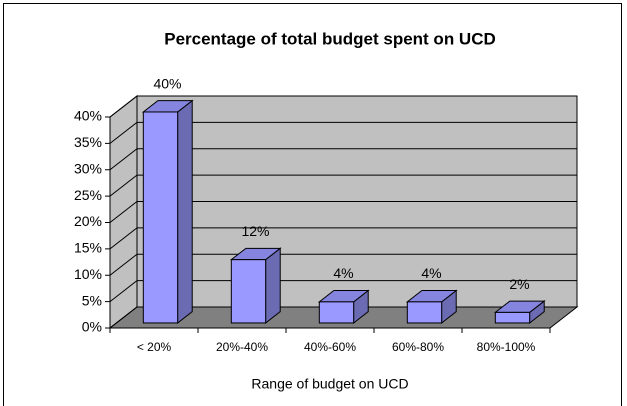  Describe the element at coordinates (88, 195) in the screenshot. I see `y-tick-label: 25%` at that location.